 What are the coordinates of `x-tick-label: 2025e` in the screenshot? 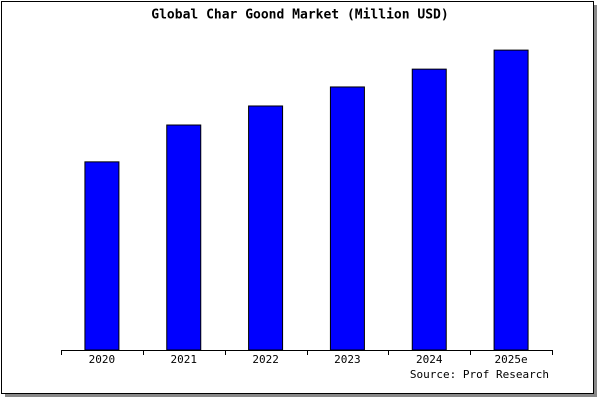 It's located at (511, 359).